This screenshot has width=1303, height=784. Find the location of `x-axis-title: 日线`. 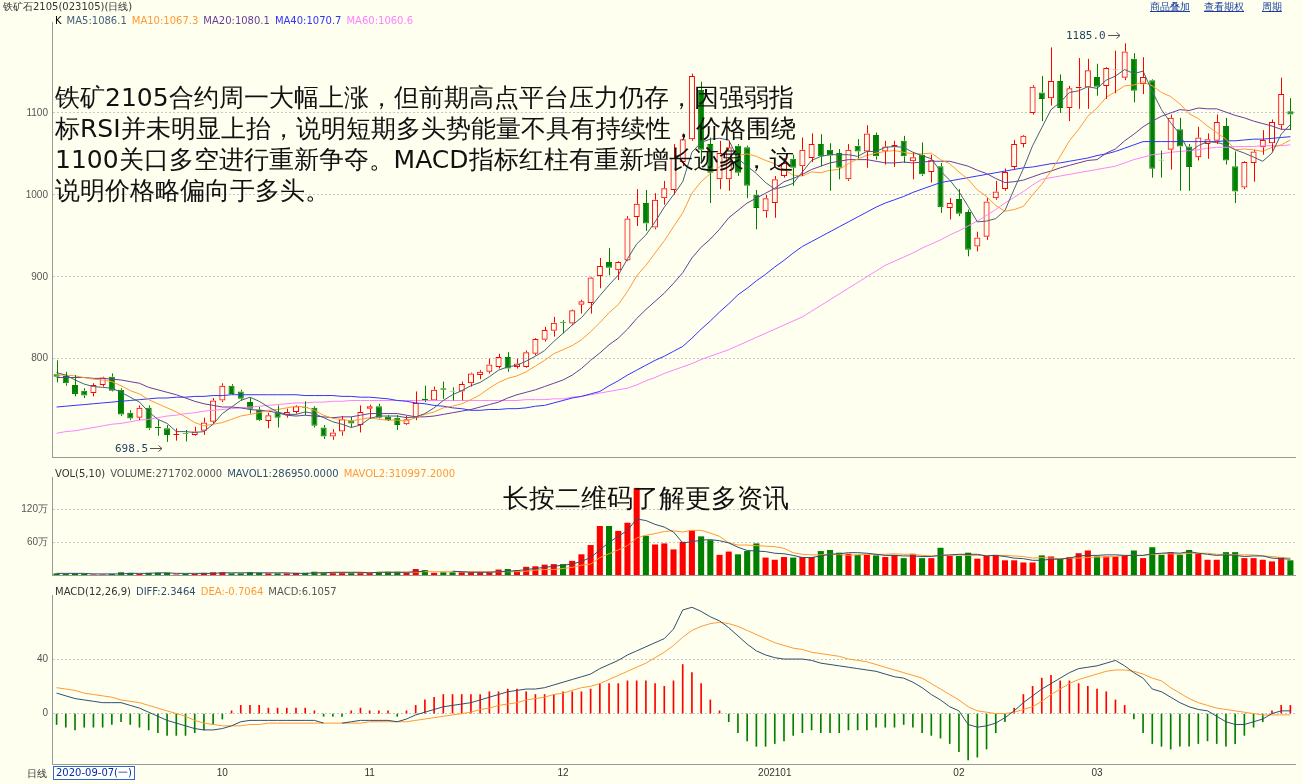

x-axis-title: 日线 is located at coordinates (37, 774).